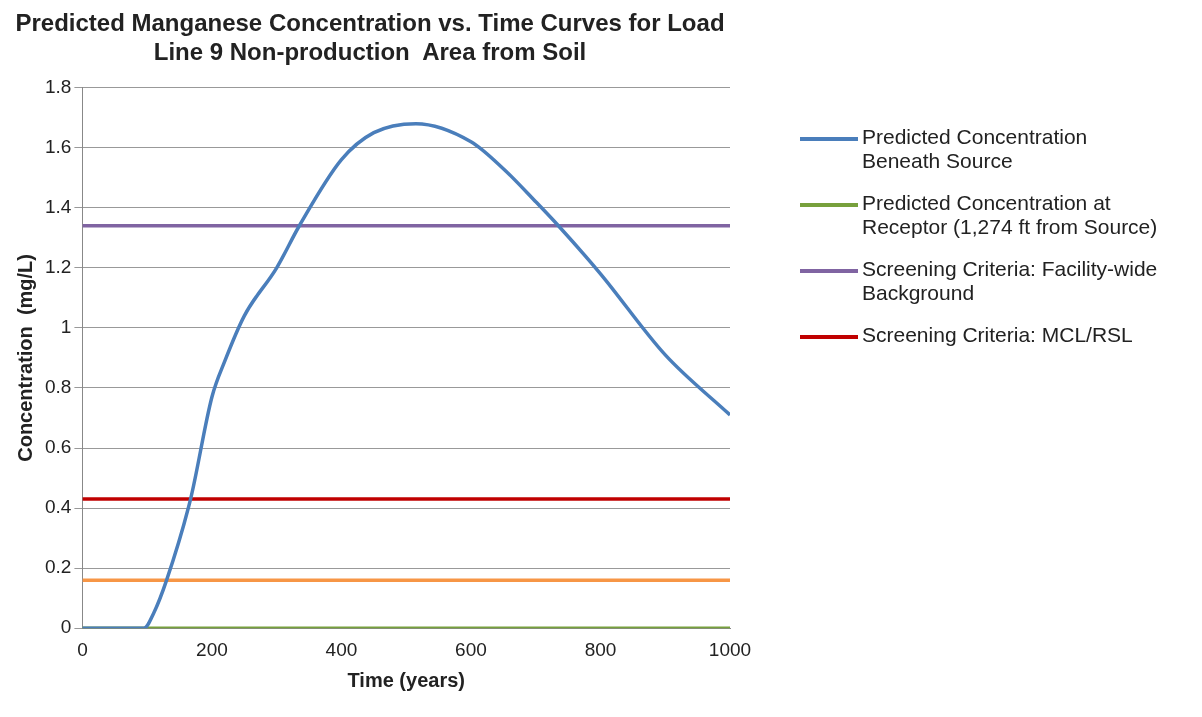 Image resolution: width=1202 pixels, height=717 pixels. What do you see at coordinates (341, 649) in the screenshot?
I see `x-tick-label: 400` at bounding box center [341, 649].